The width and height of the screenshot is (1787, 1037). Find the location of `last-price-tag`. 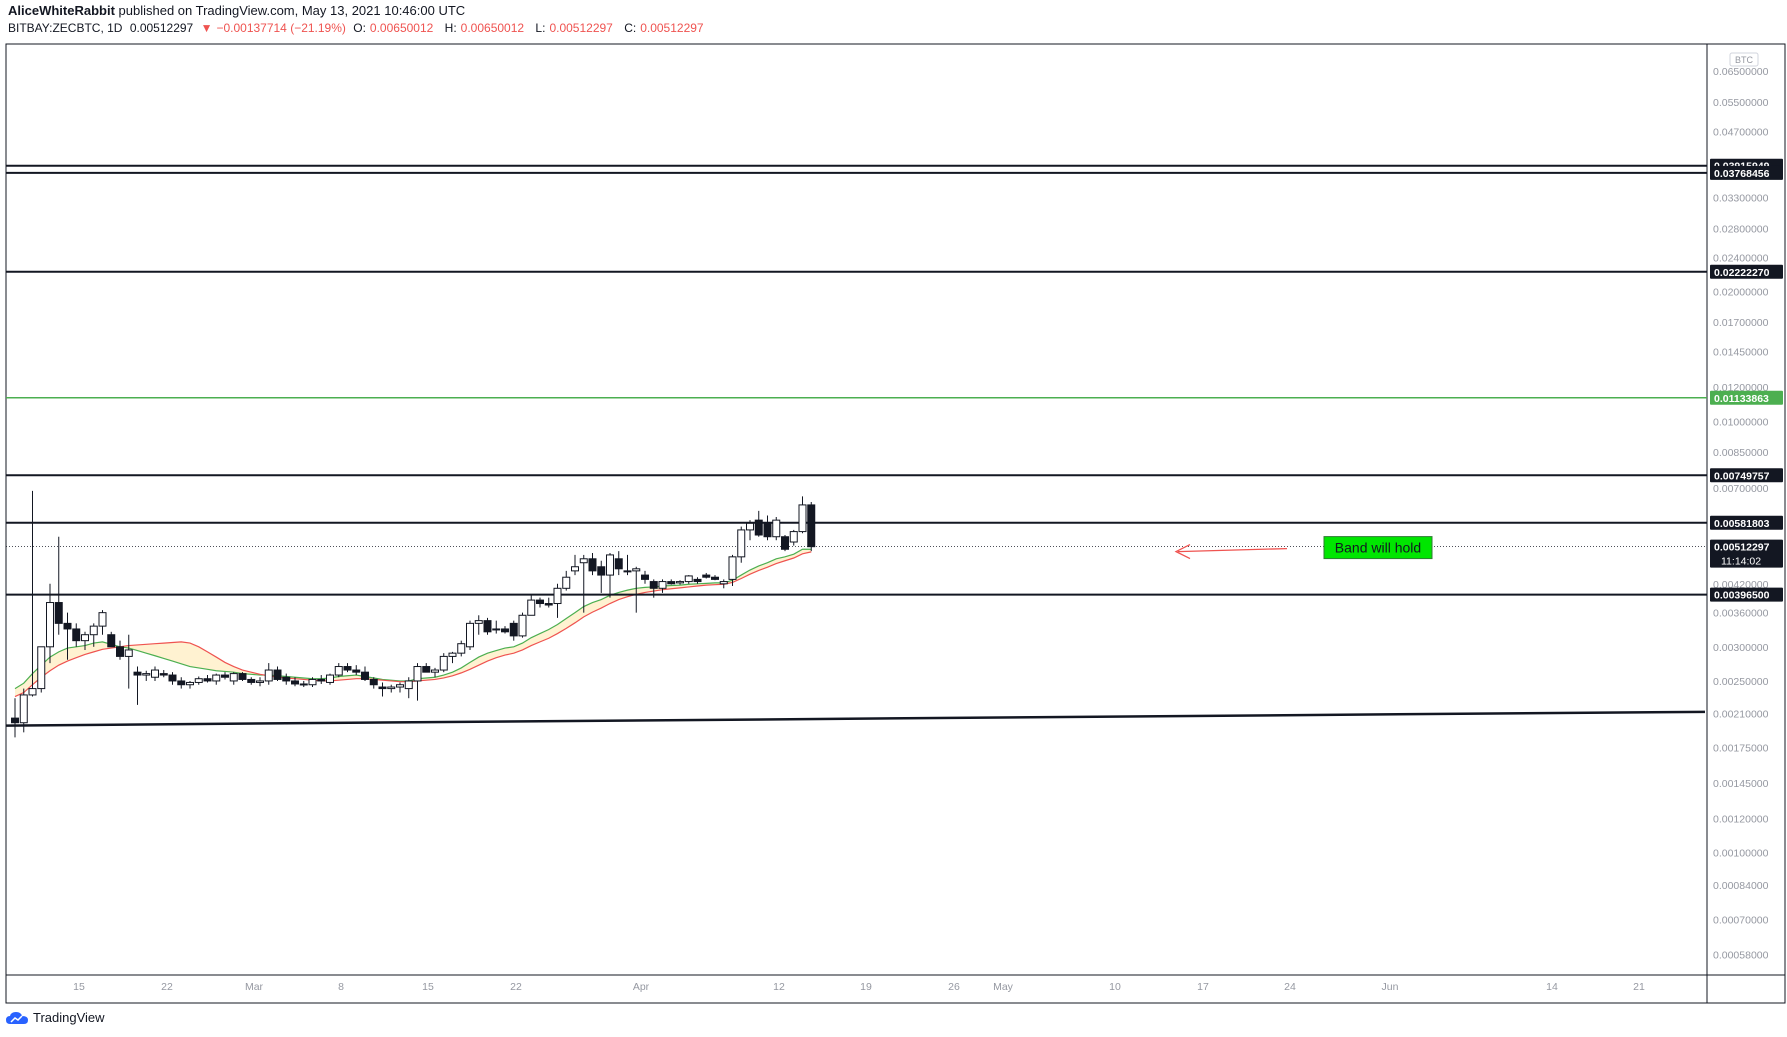

last-price-tag is located at coordinates (1746, 553).